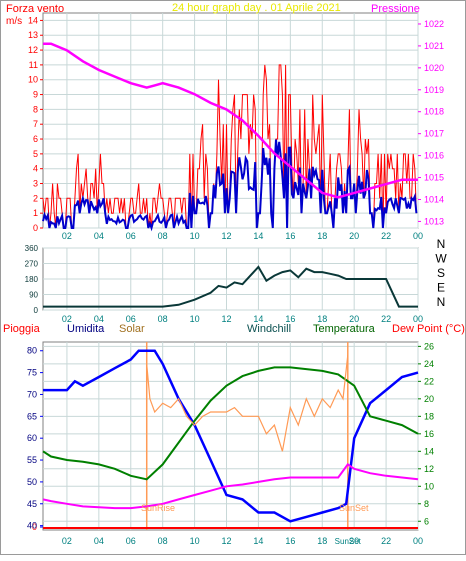  What do you see at coordinates (434, 156) in the screenshot?
I see `pressure-tick-label: 1016` at bounding box center [434, 156].